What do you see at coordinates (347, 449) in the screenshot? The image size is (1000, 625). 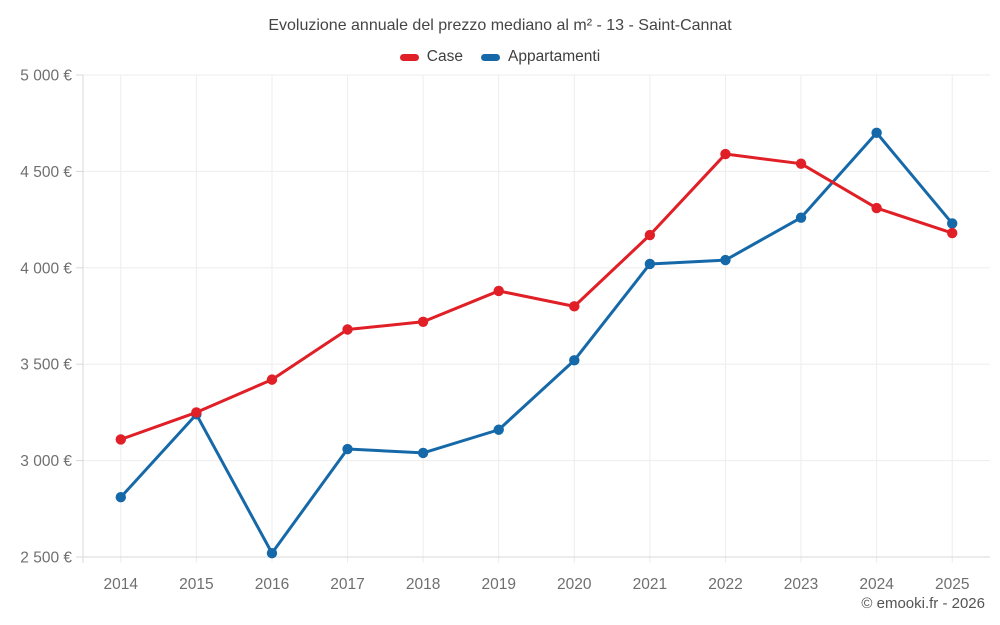 I see `data-point-appartamenti-2017` at bounding box center [347, 449].